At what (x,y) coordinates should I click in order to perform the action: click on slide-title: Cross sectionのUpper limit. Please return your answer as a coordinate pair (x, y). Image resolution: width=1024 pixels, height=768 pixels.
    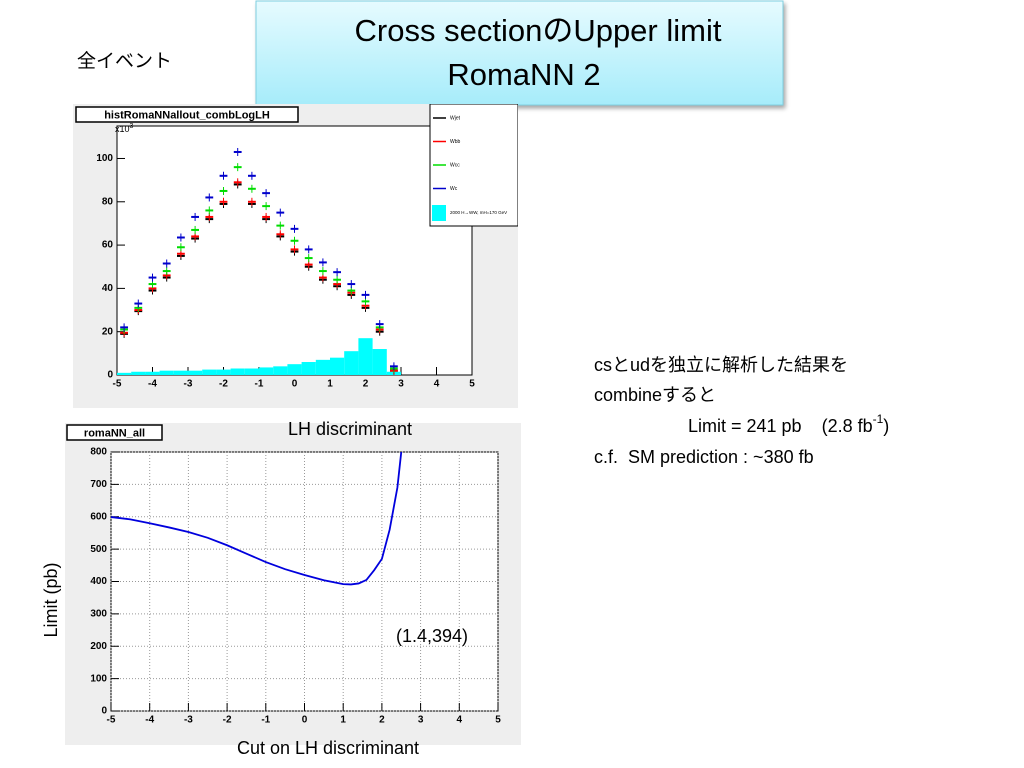
    Looking at the image, I should click on (538, 30).